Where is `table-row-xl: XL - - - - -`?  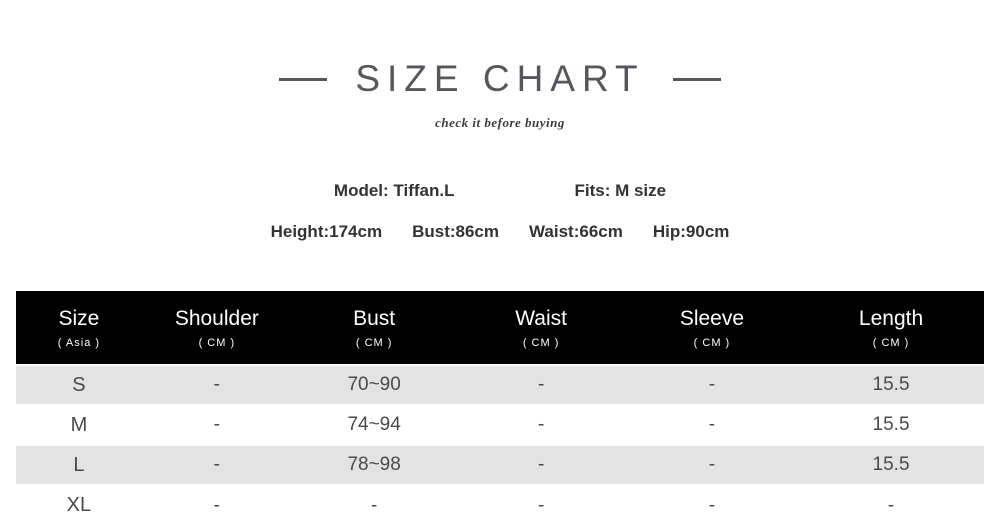
table-row-xl: XL - - - - - is located at coordinates (500, 505).